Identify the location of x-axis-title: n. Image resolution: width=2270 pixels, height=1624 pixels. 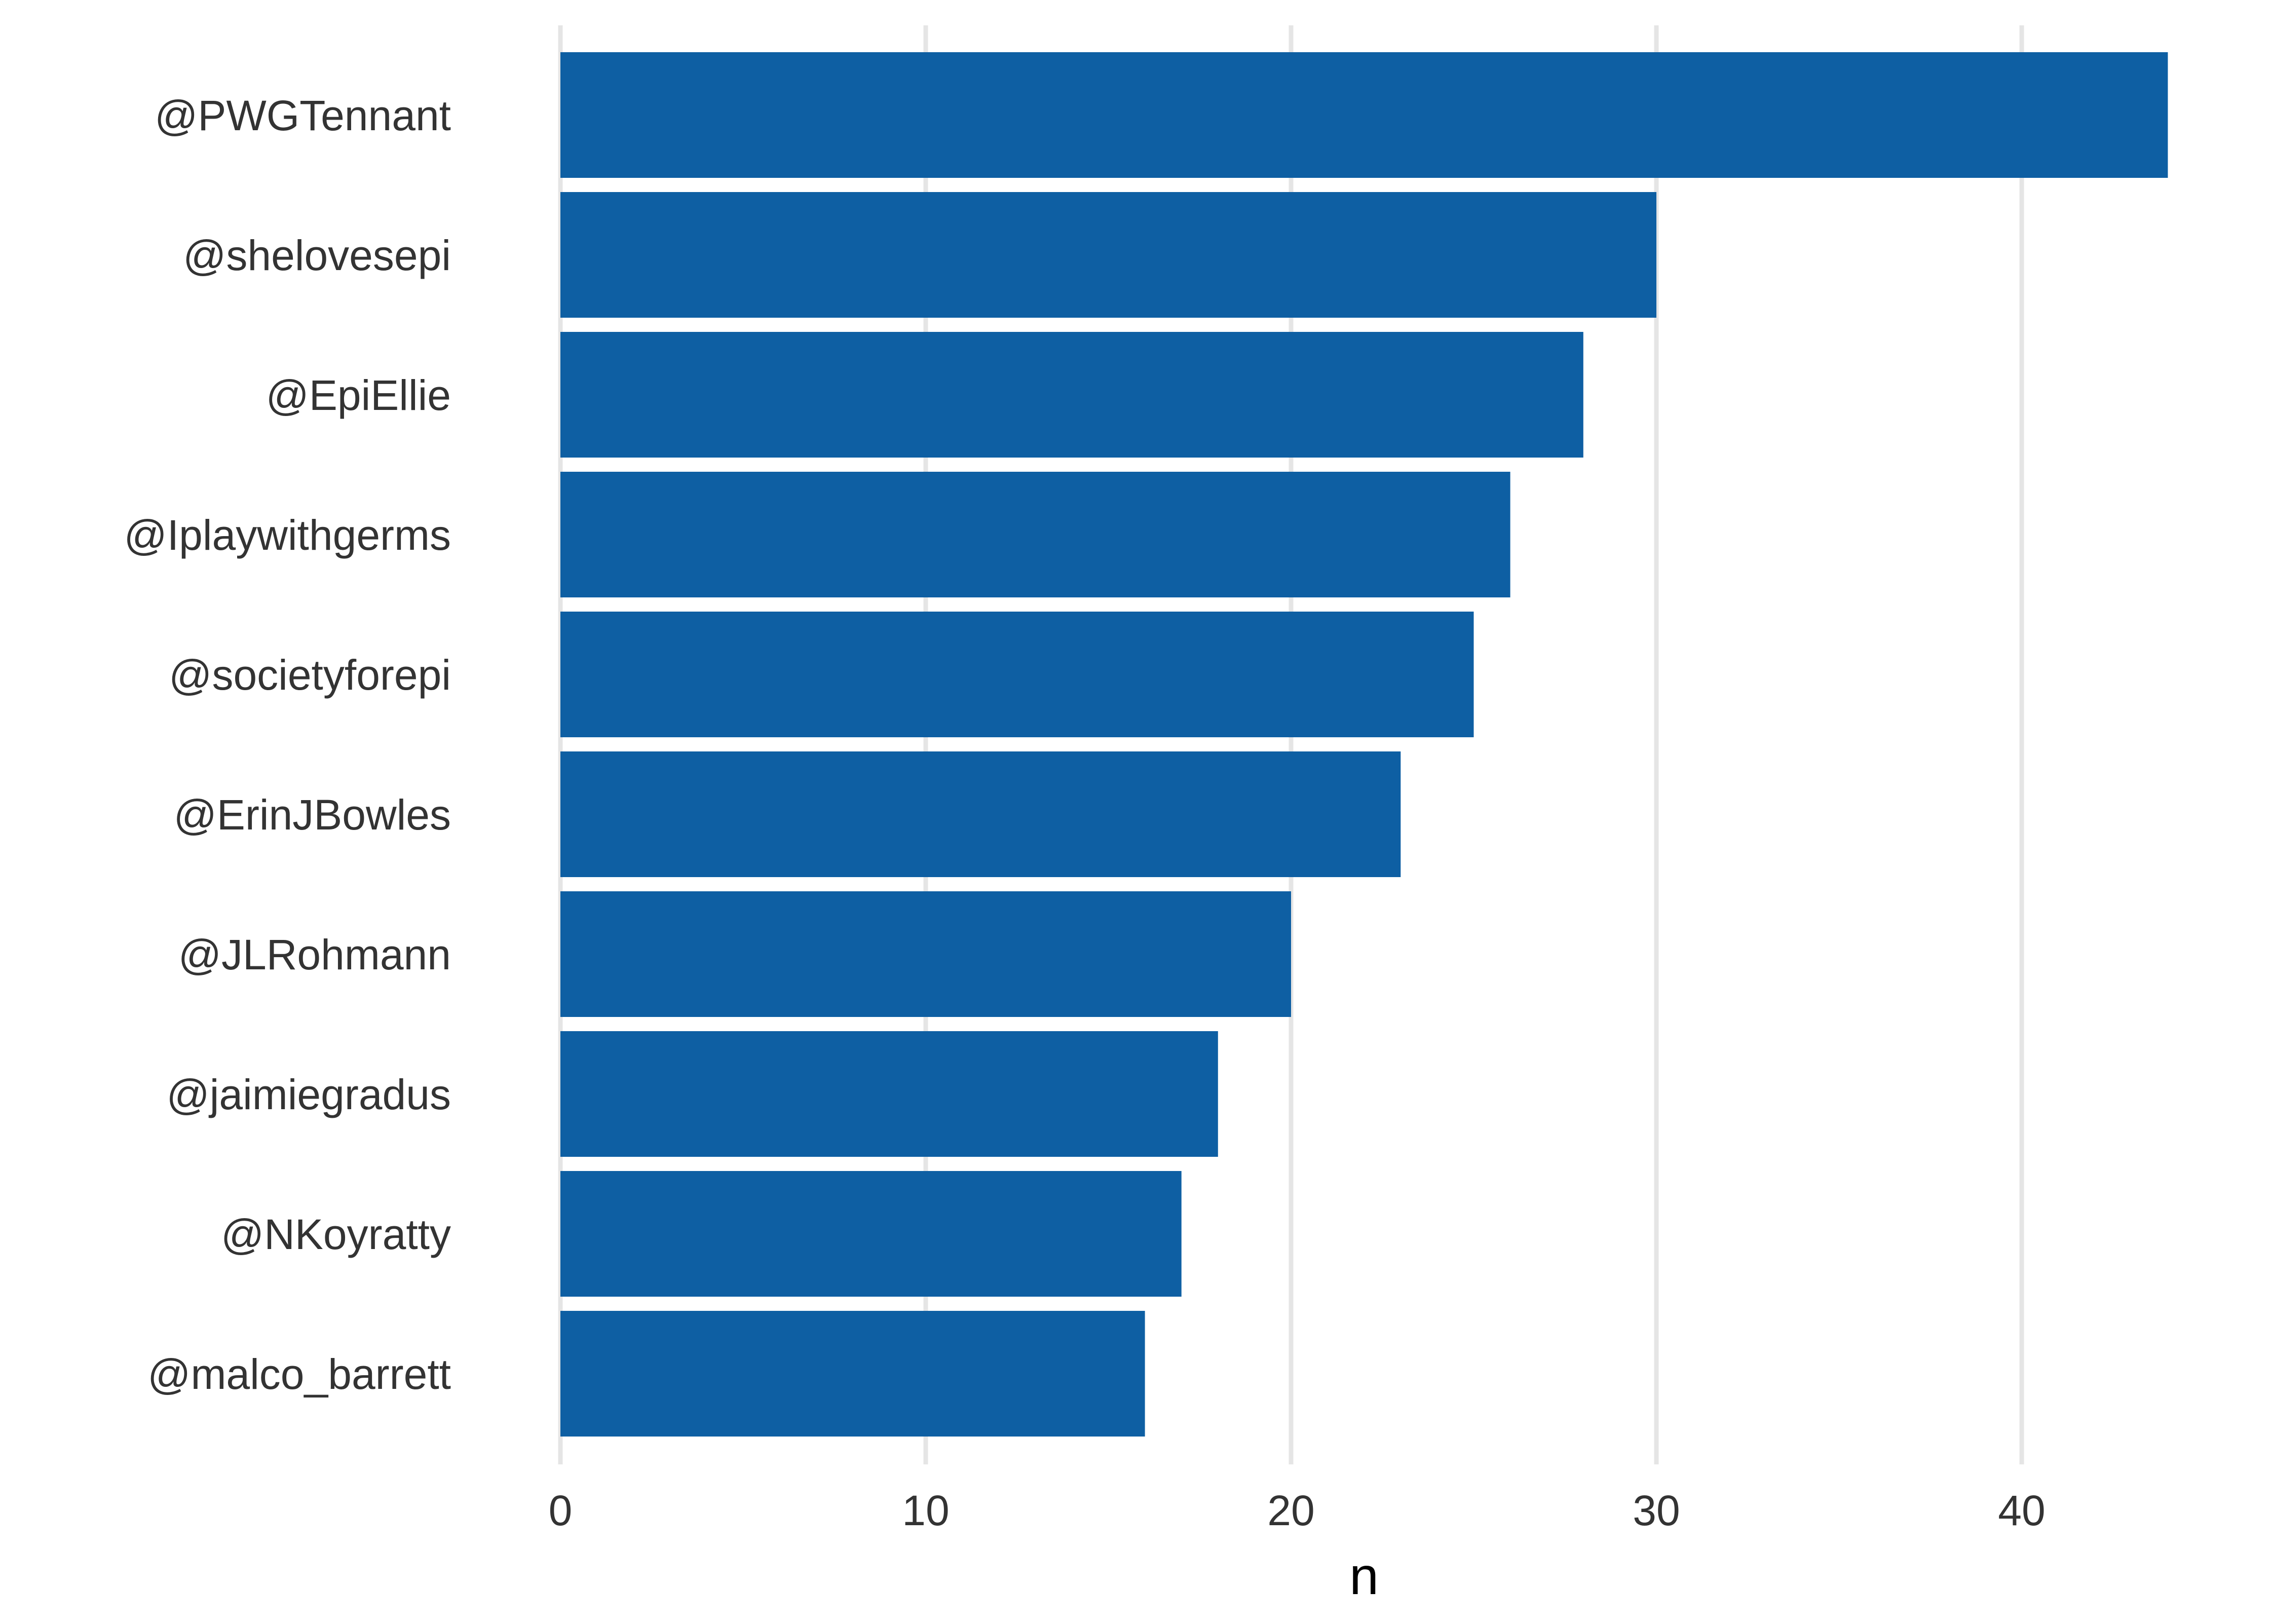
(1364, 1576).